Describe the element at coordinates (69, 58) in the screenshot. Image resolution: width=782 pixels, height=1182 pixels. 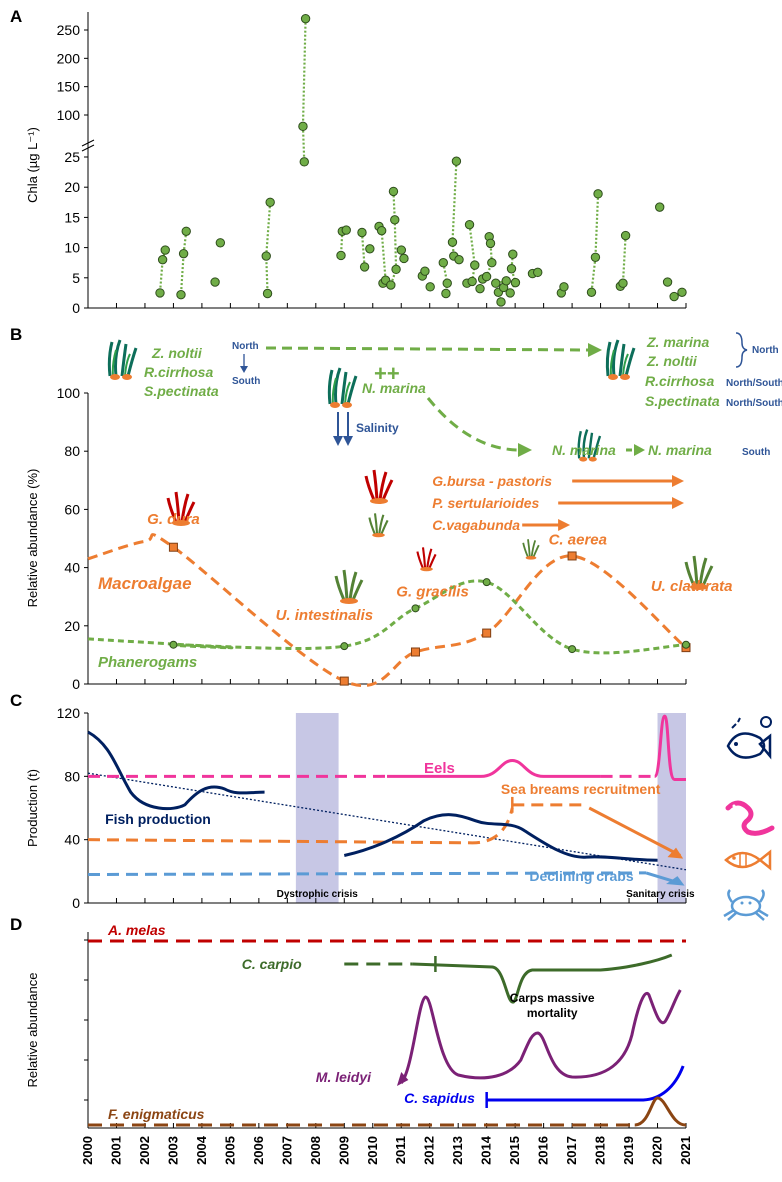
I see `y-tick-label: 200` at that location.